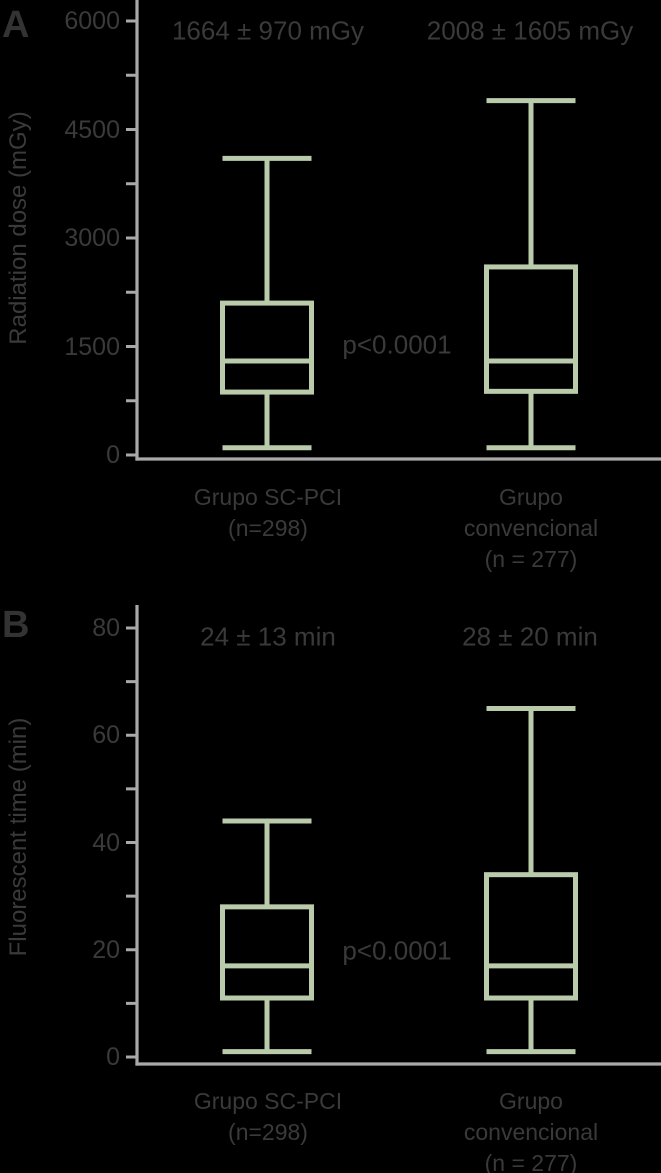 The image size is (661, 1173). I want to click on y-tick-label: 1500, so click(92, 346).